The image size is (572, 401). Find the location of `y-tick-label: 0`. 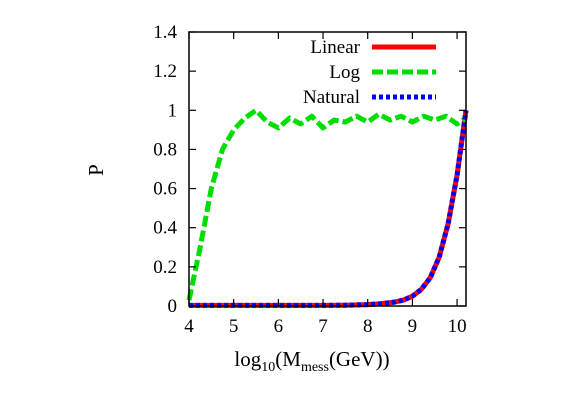

y-tick-label: 0 is located at coordinates (173, 306).